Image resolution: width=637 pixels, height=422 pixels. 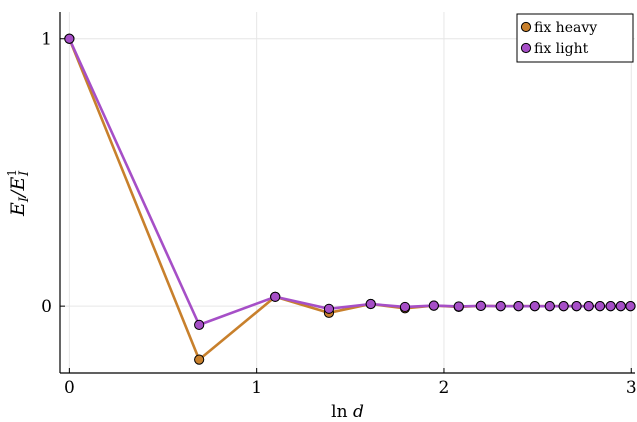 I want to click on legend-box, so click(x=575, y=38).